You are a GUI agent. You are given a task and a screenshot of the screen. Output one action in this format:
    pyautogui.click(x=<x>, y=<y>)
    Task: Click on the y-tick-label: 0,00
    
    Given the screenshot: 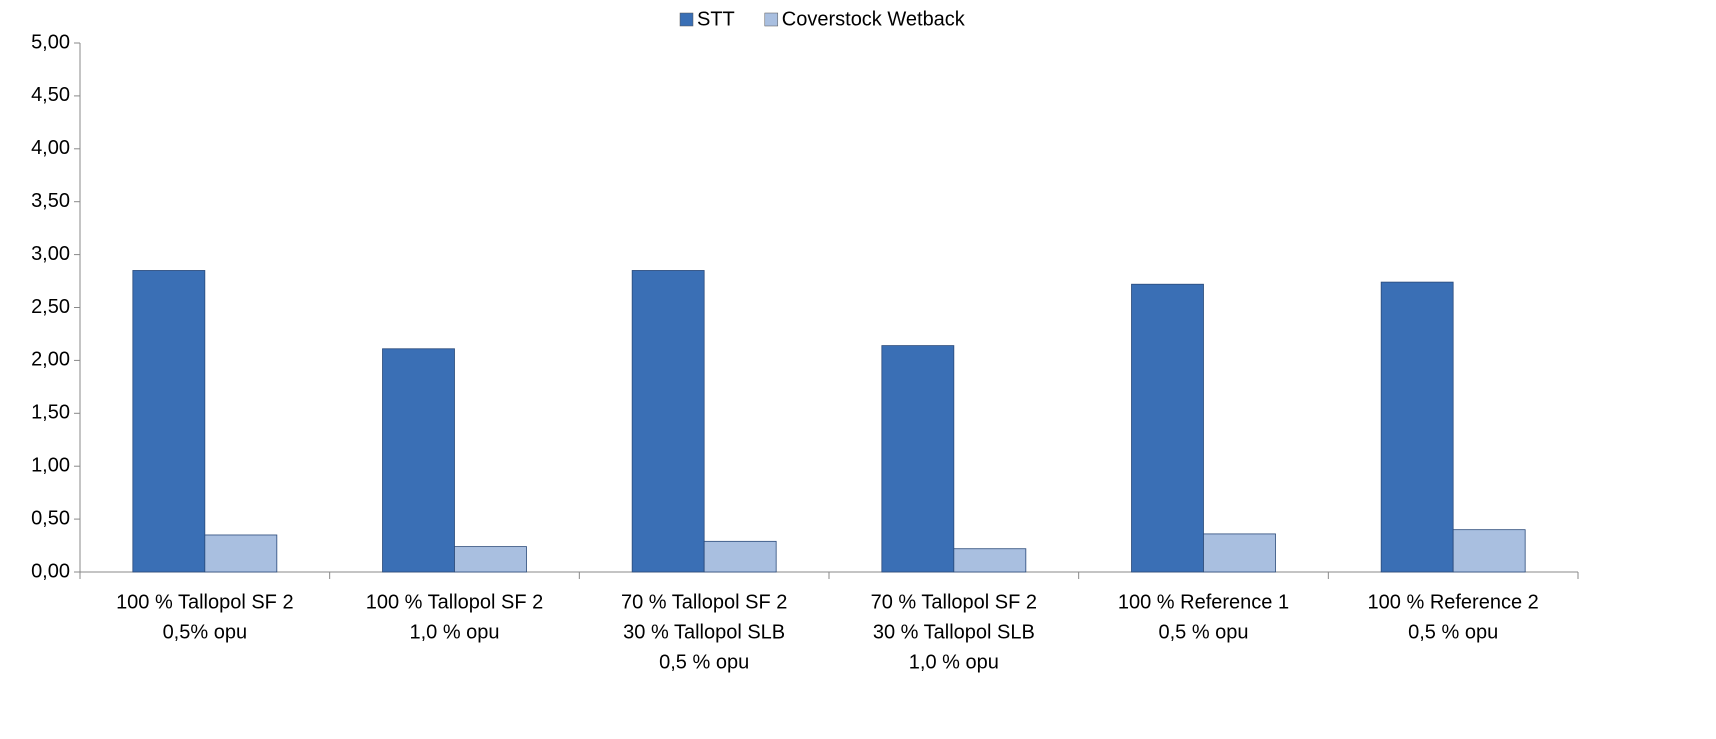 What is the action you would take?
    pyautogui.click(x=50, y=571)
    